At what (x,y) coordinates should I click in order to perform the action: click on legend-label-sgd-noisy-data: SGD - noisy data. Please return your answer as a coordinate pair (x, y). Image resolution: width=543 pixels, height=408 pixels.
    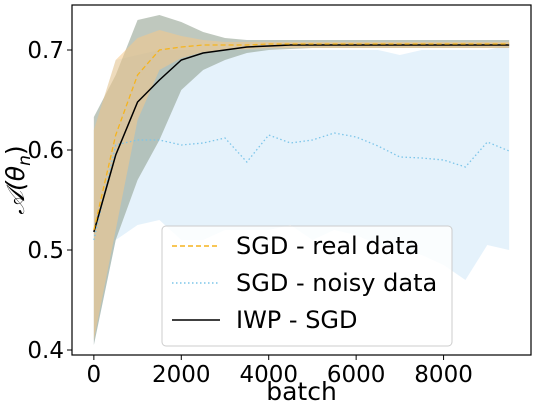
    Looking at the image, I should click on (336, 283).